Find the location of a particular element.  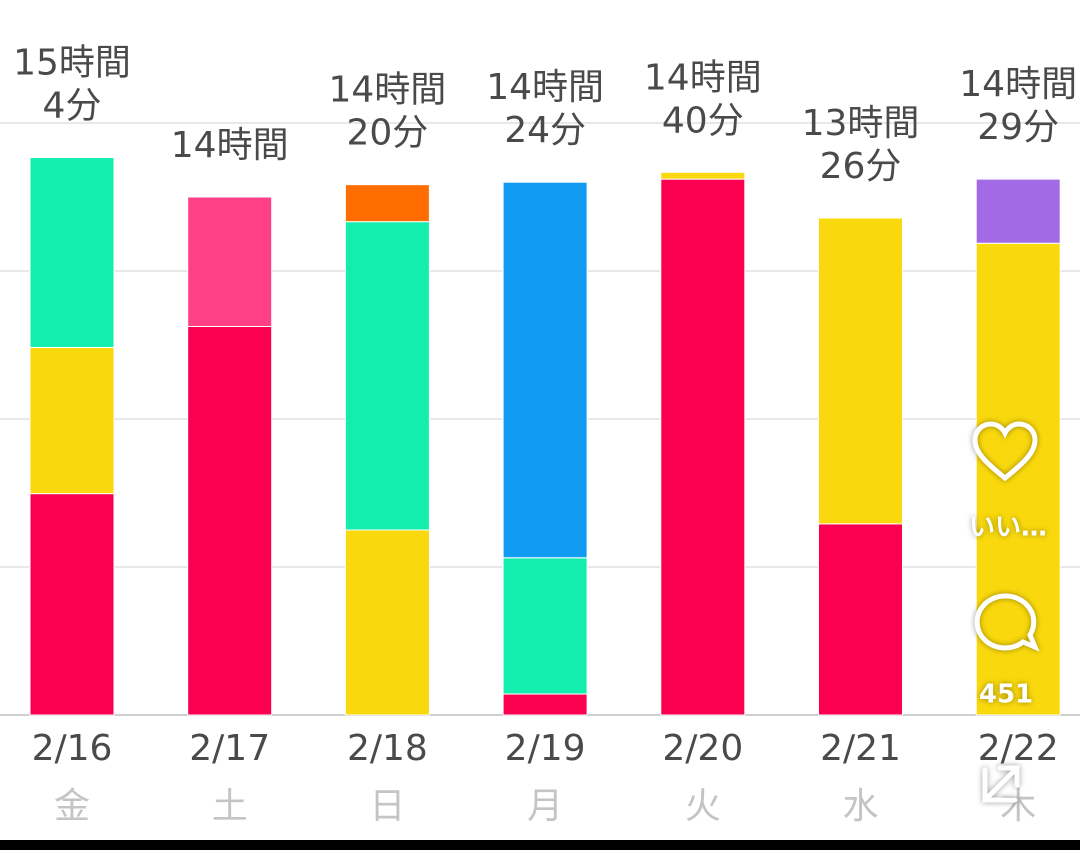

total-label: 15時間 is located at coordinates (72, 63).